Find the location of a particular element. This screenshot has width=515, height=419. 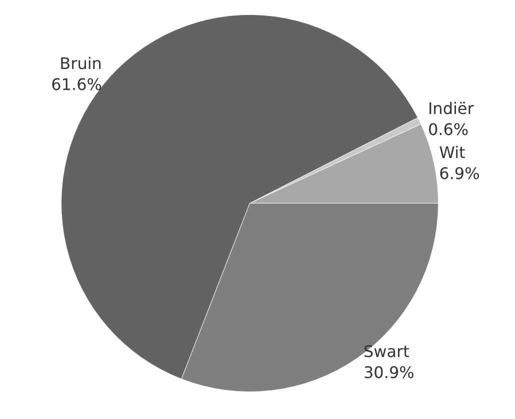

data-label: 61.6% is located at coordinates (76, 84).